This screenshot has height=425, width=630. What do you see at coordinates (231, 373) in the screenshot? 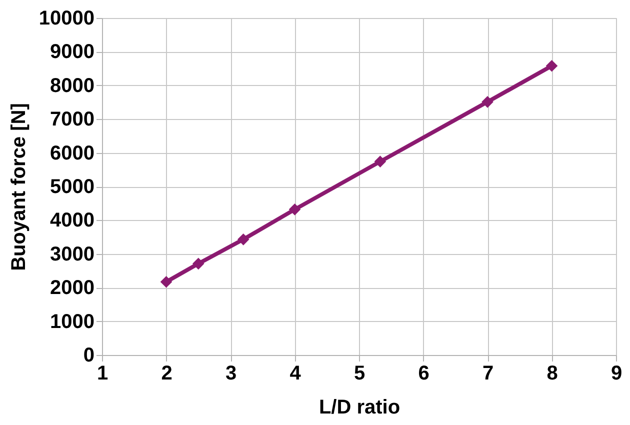
I see `x-tick-label: 3` at bounding box center [231, 373].